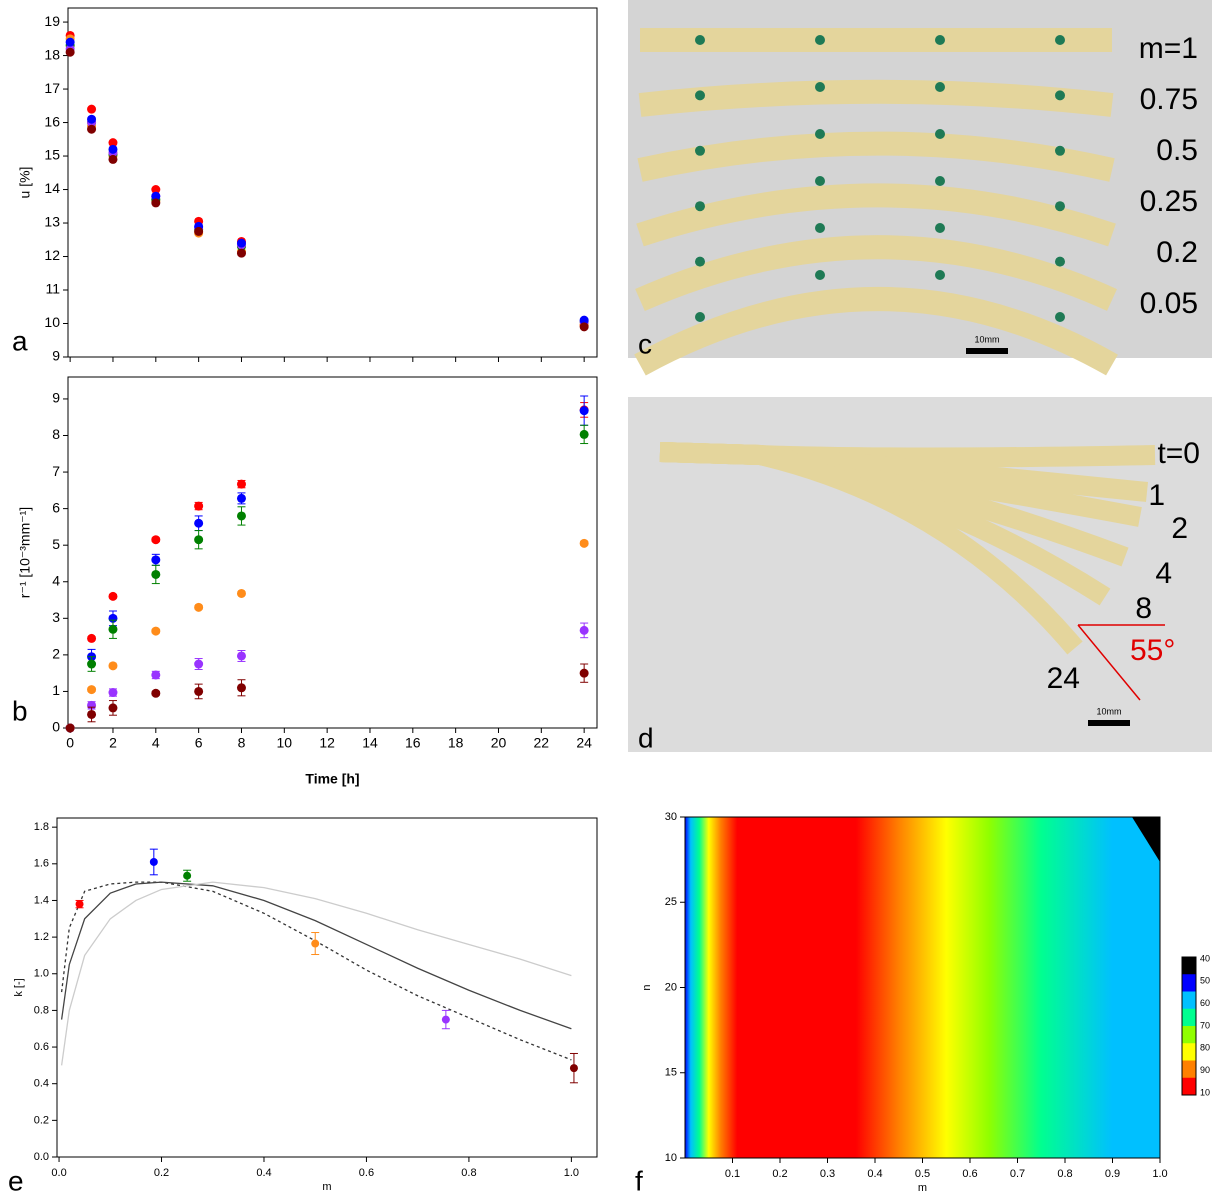 The image size is (1212, 1198). I want to click on specimen-label: 0.05, so click(1169, 303).